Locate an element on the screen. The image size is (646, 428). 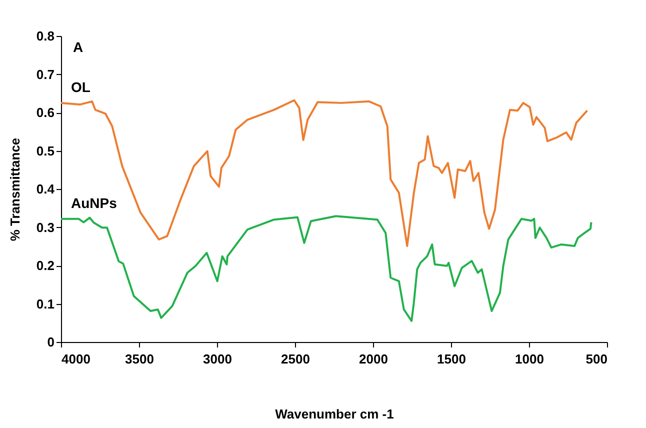
y-tick-label: 0.2 is located at coordinates (45, 265).